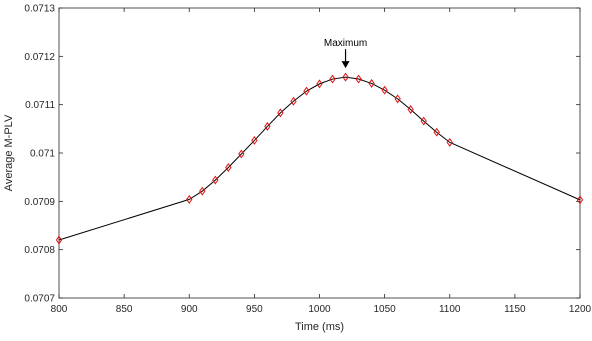 The width and height of the screenshot is (592, 341). Describe the element at coordinates (124, 309) in the screenshot. I see `x-tick-label: 850` at that location.